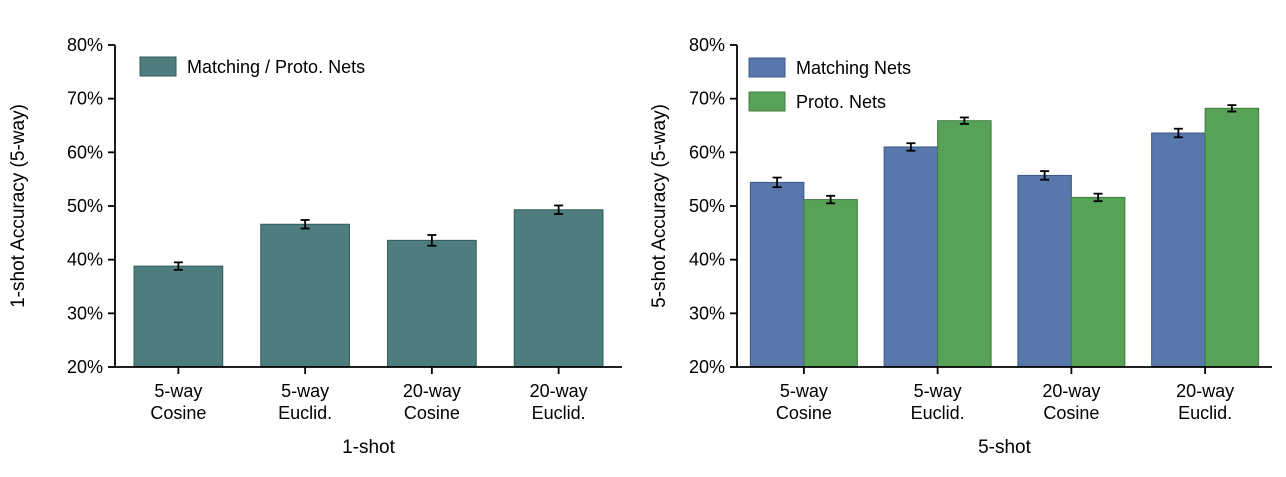 Image resolution: width=1286 pixels, height=477 pixels. I want to click on bar-matching-proto-nets-20-way-cosine, so click(432, 303).